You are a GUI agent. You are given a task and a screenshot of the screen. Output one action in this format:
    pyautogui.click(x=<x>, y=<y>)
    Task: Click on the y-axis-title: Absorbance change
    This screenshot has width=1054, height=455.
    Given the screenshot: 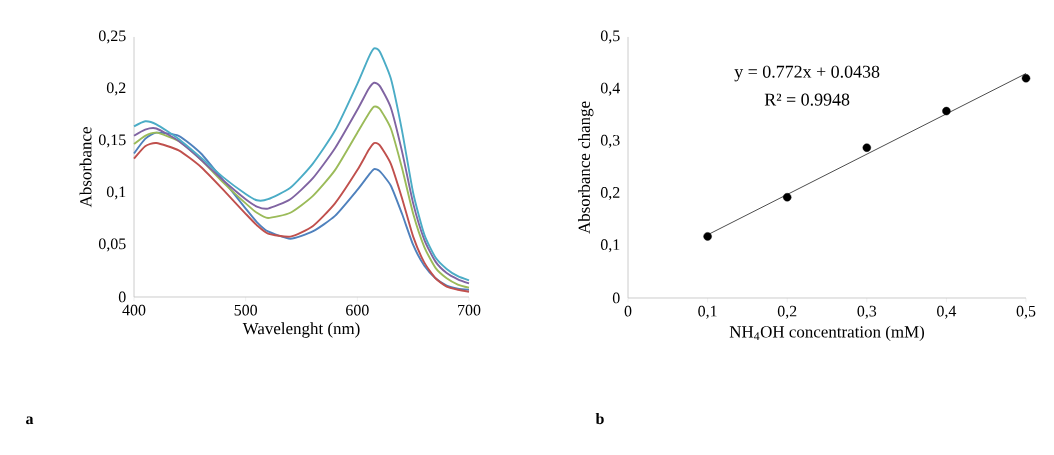 What is the action you would take?
    pyautogui.click(x=586, y=167)
    